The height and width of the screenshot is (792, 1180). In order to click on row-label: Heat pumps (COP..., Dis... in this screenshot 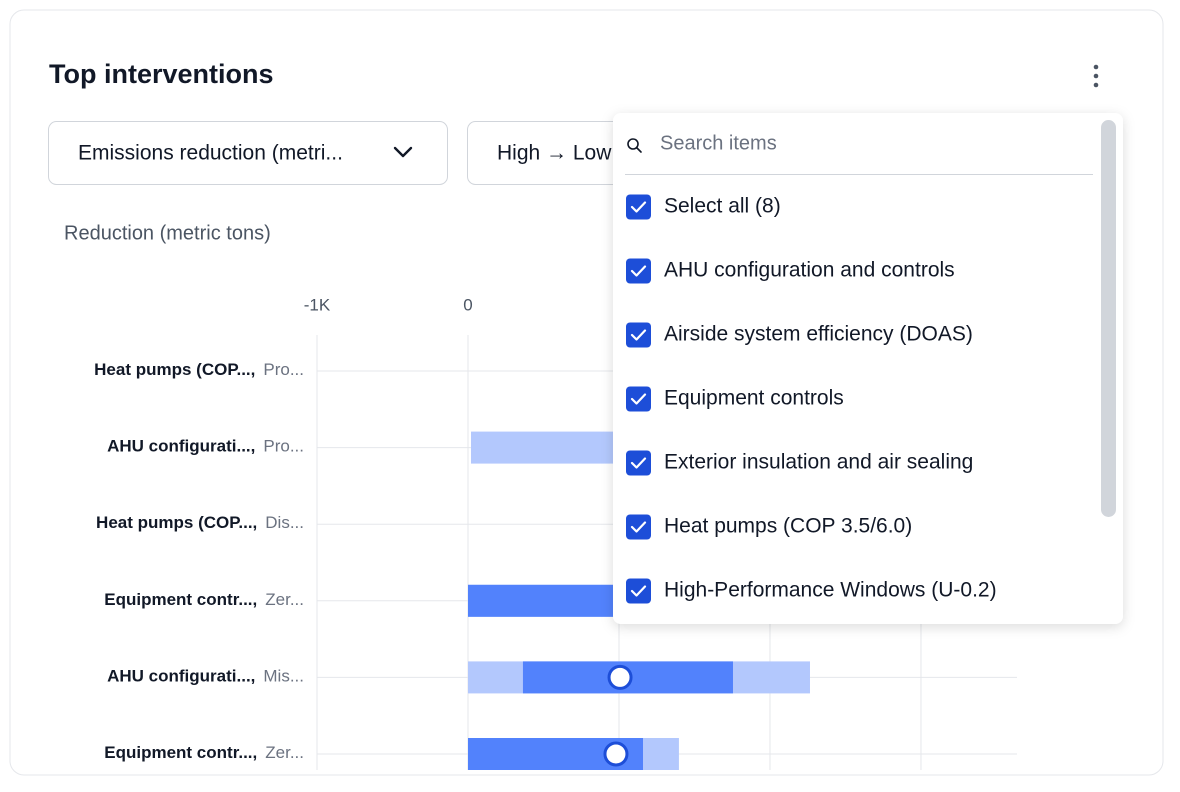, I will do `click(200, 523)`.